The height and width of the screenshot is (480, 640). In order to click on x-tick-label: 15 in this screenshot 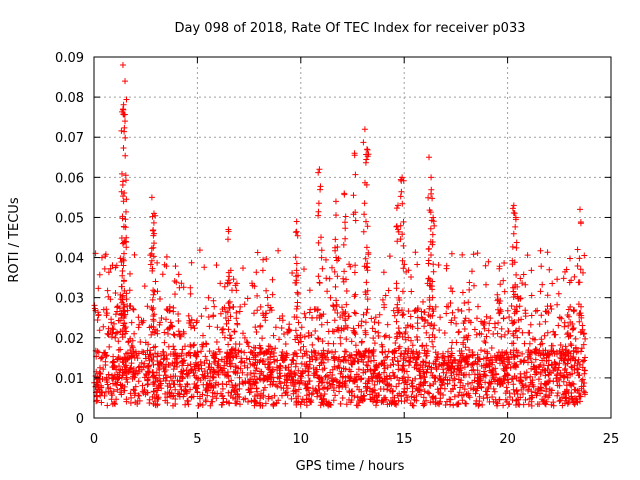, I will do `click(404, 439)`.